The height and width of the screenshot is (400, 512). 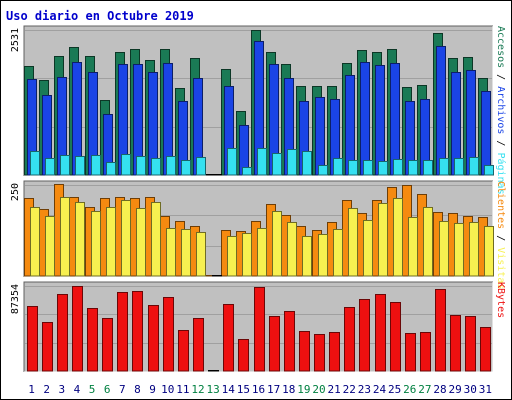 I want to click on legend-hits: Accesos / Archivos / Páginas, so click(x=501, y=110).